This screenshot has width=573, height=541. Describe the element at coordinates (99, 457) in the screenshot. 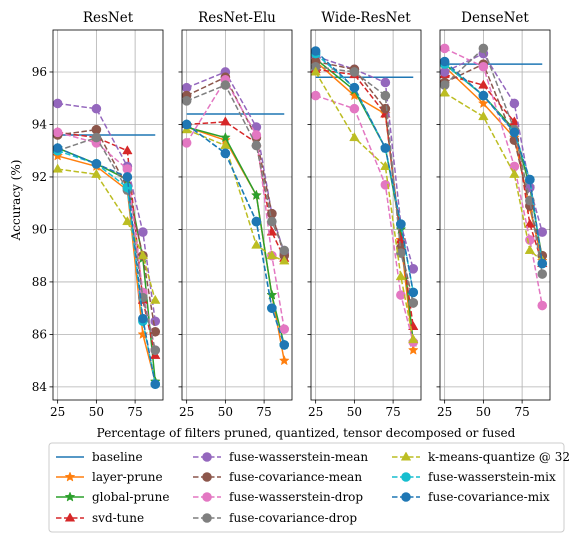

I see `legend-item-baseline: baseline` at that location.